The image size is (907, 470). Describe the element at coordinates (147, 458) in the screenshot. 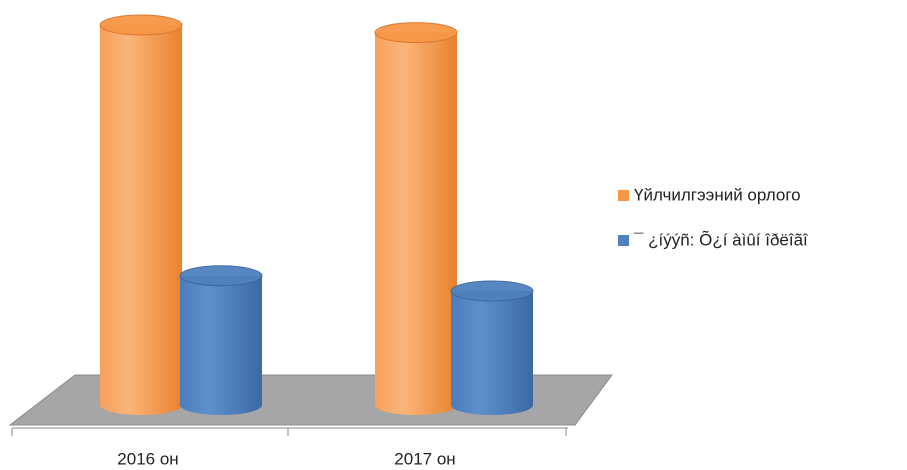

I see `x-tick-label: 2016 он` at that location.